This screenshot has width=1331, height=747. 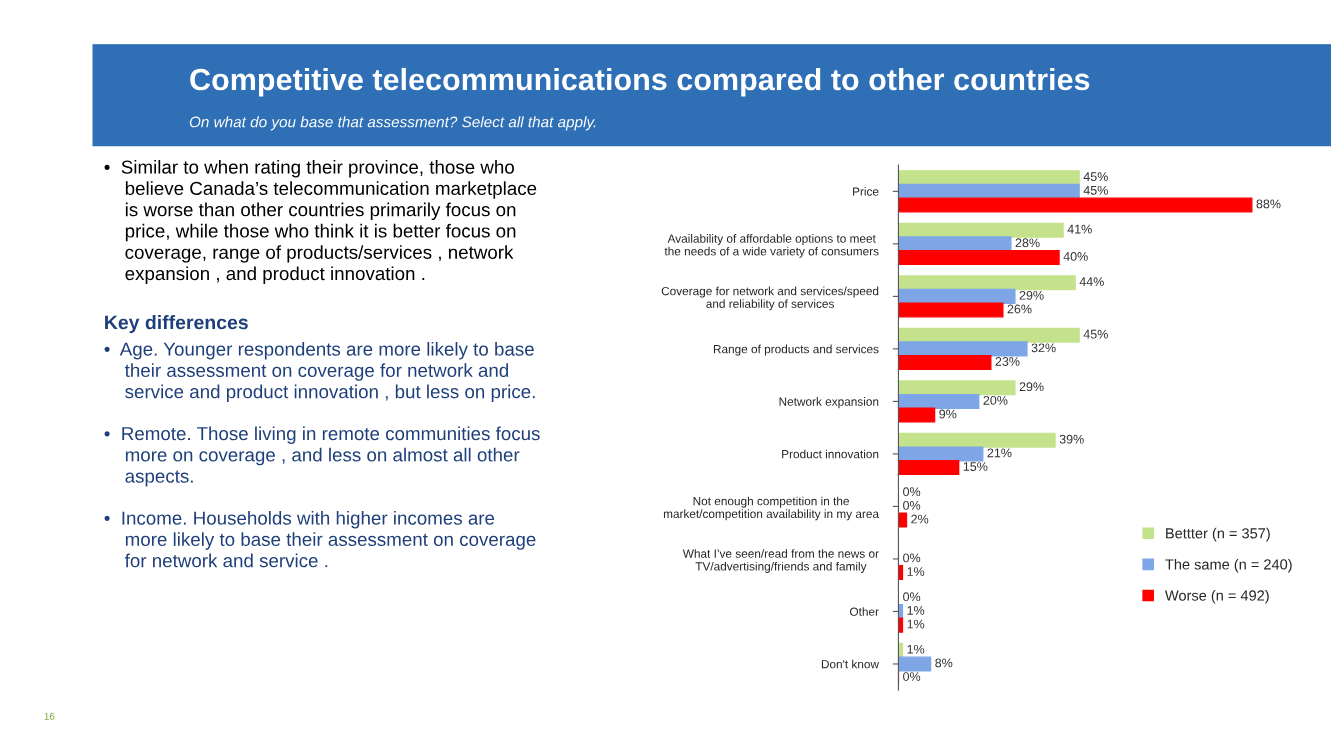 I want to click on legend-label: Worse (n = 492), so click(x=1216, y=596).